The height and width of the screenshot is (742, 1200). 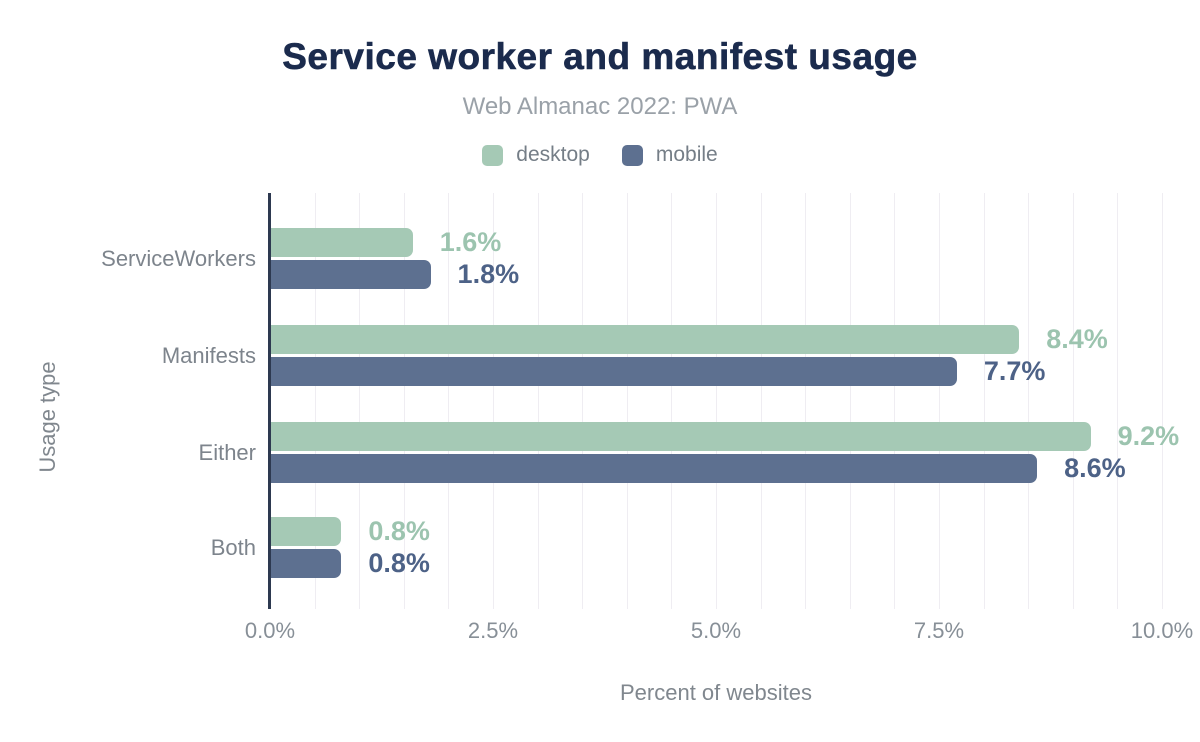 I want to click on legend-label-mobile: mobile, so click(x=686, y=154).